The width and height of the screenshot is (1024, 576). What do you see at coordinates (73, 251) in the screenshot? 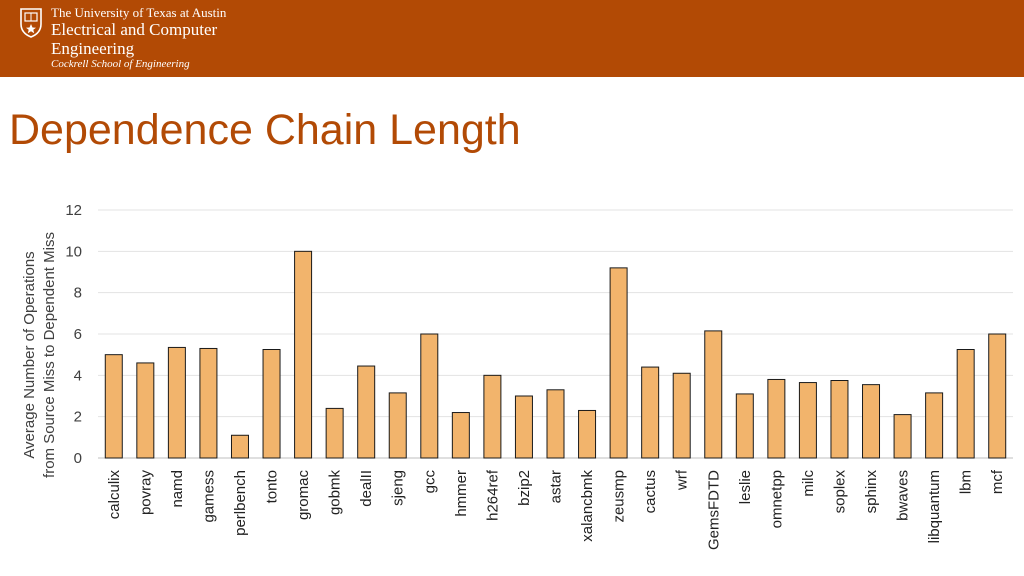
I see `y-tick-label: 10` at bounding box center [73, 251].